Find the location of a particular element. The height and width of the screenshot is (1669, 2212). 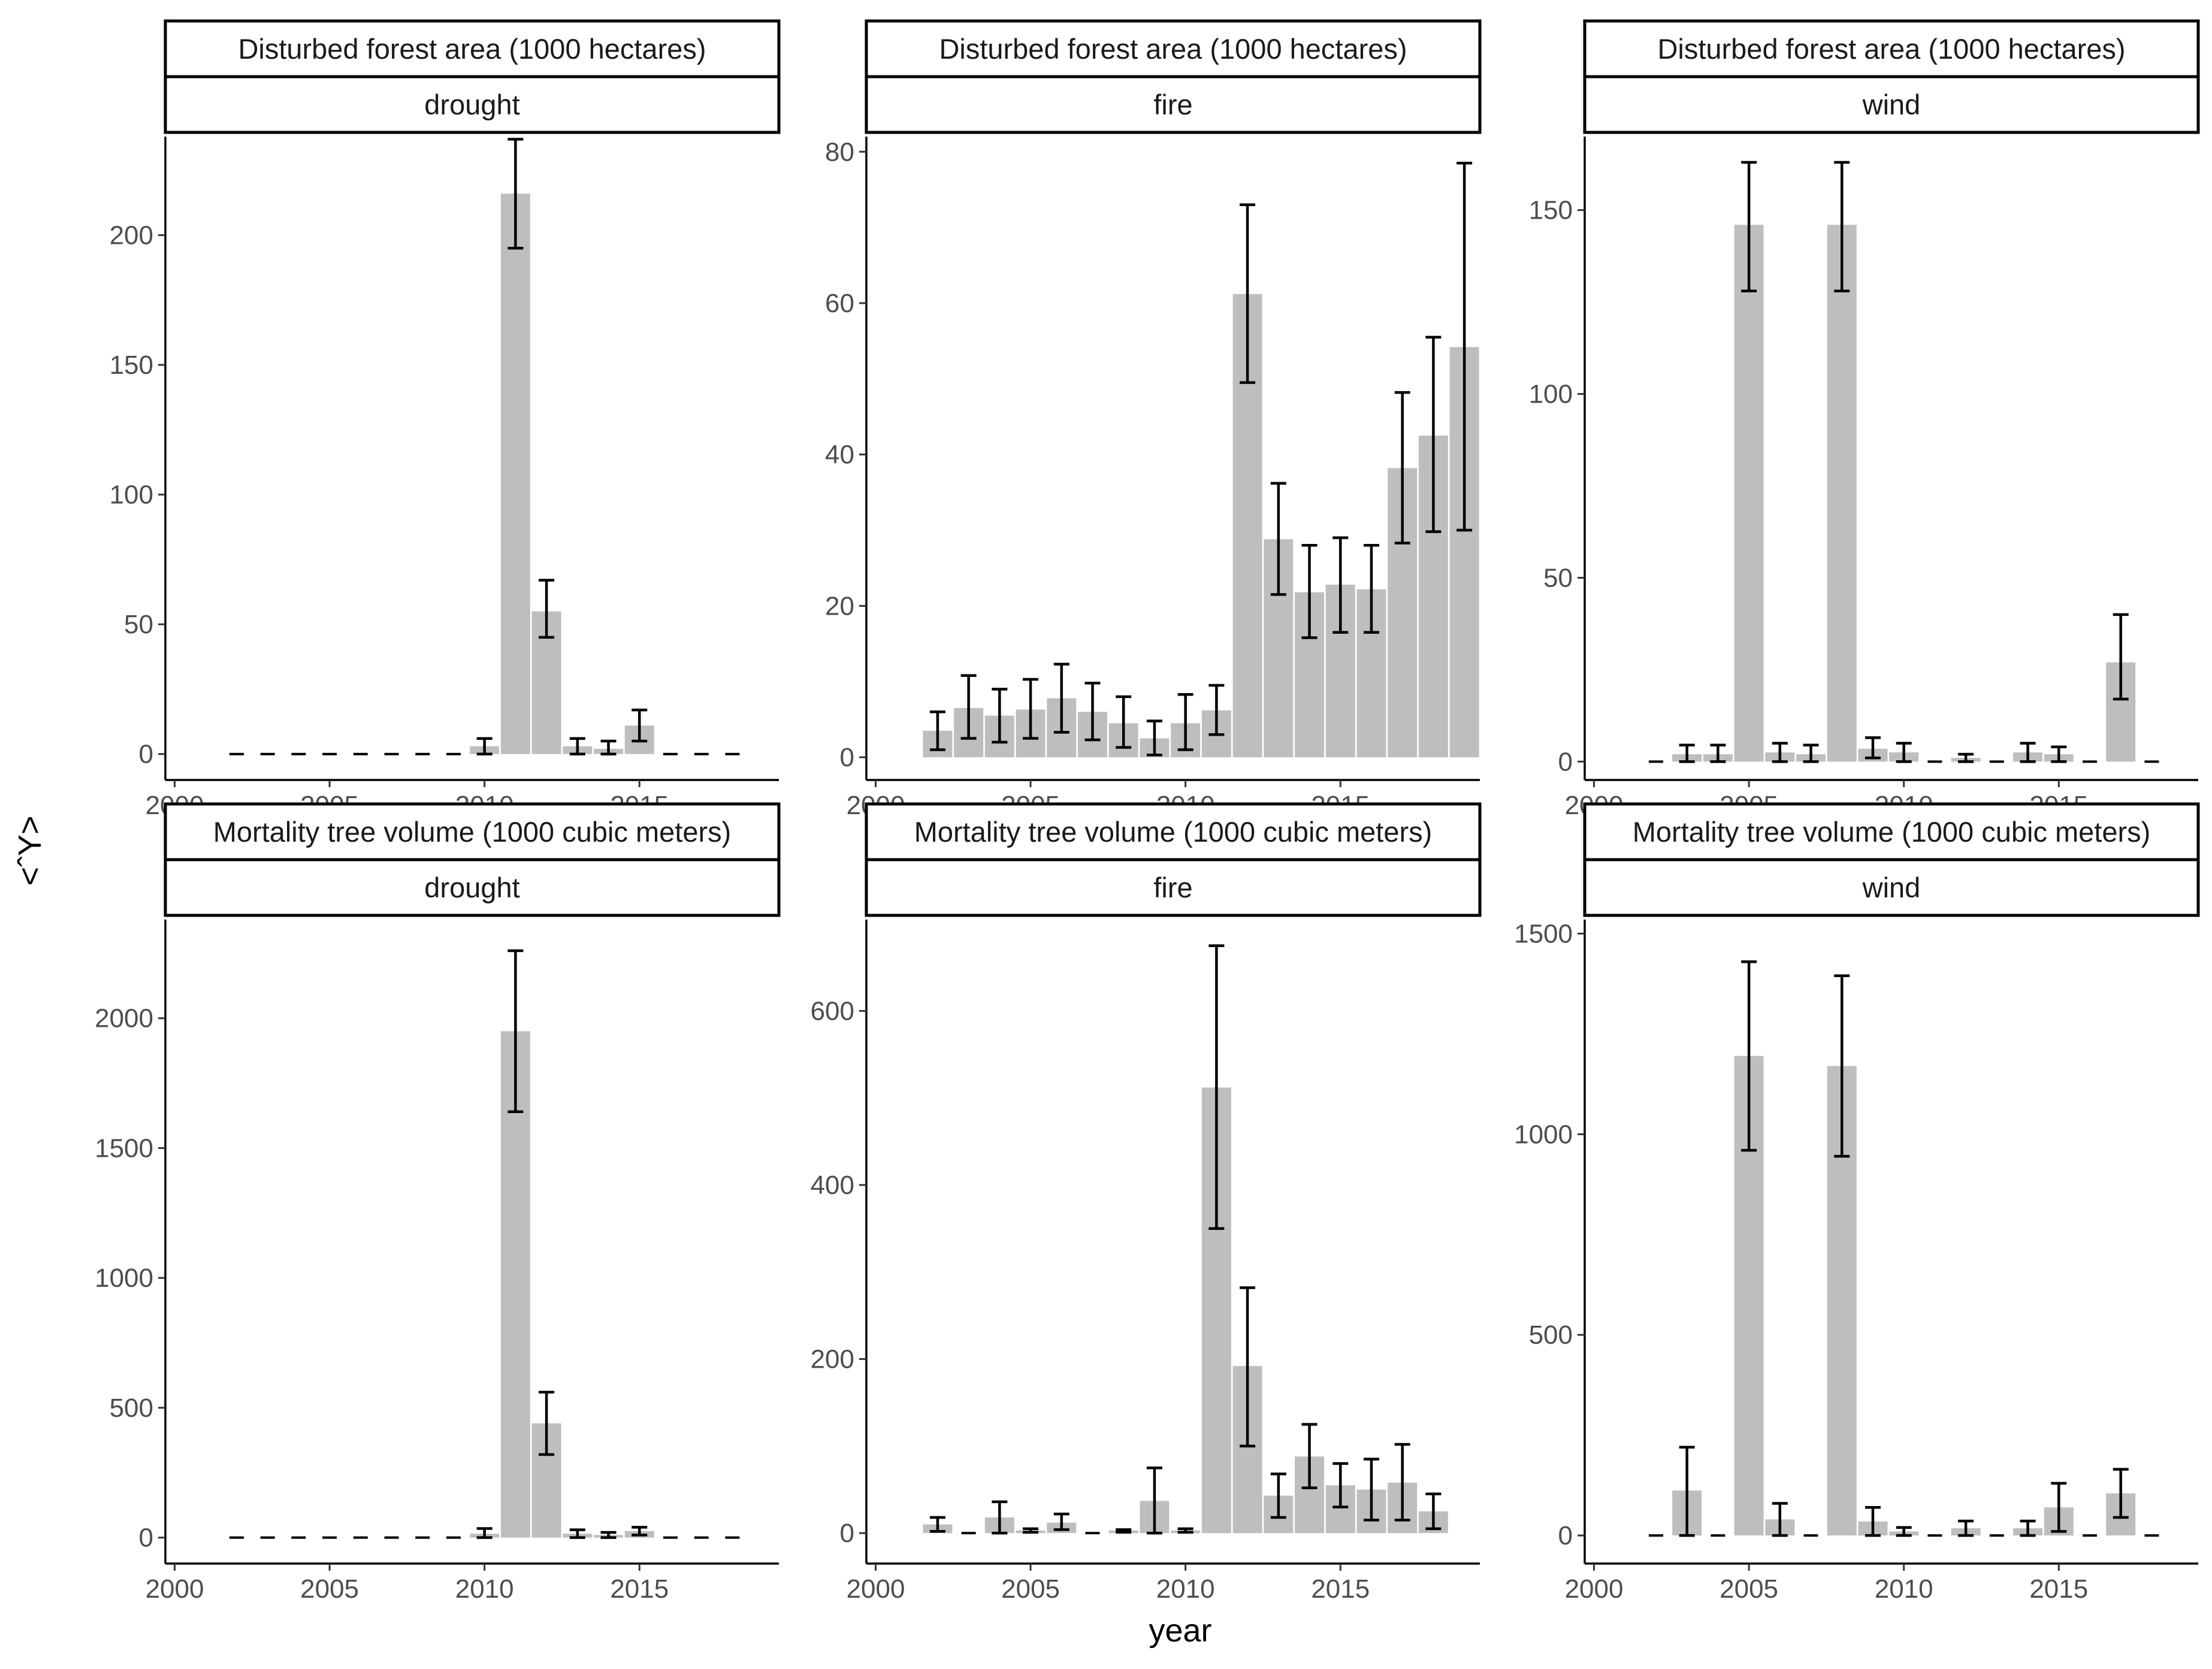

y-tick-label: 50 is located at coordinates (138, 624).